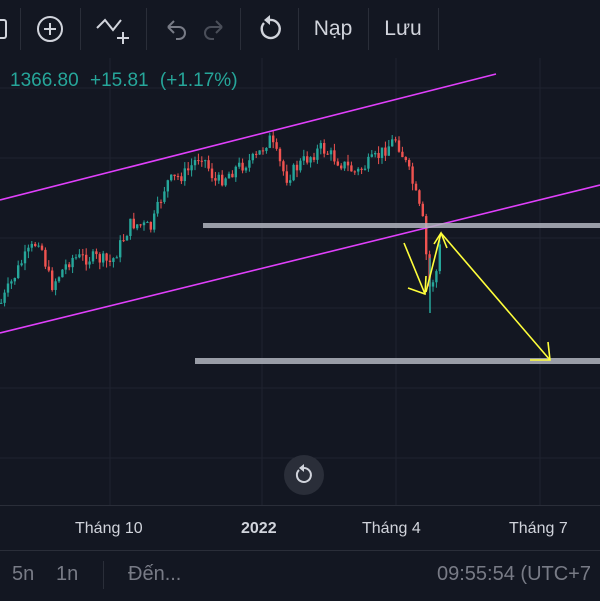  I want to click on support-line, so click(401, 225).